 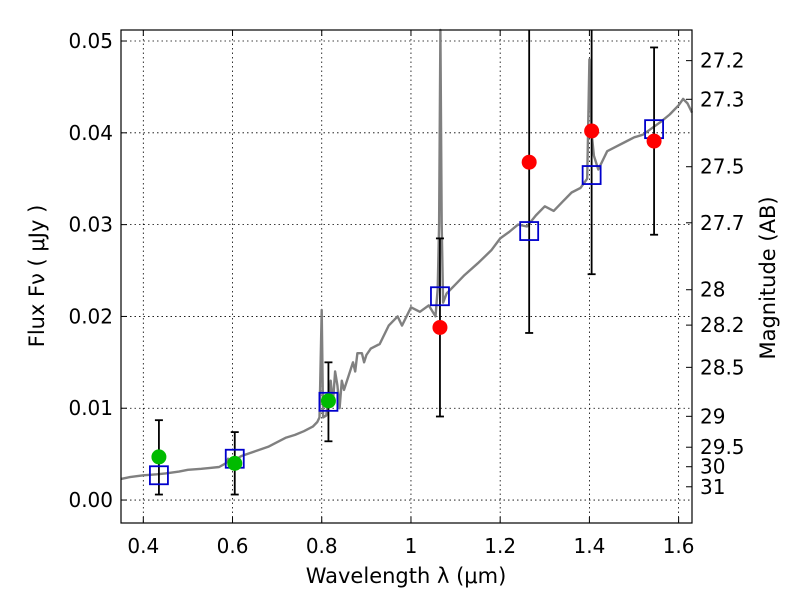 I want to click on magnitude-tick-label: 27.5, so click(x=722, y=167).